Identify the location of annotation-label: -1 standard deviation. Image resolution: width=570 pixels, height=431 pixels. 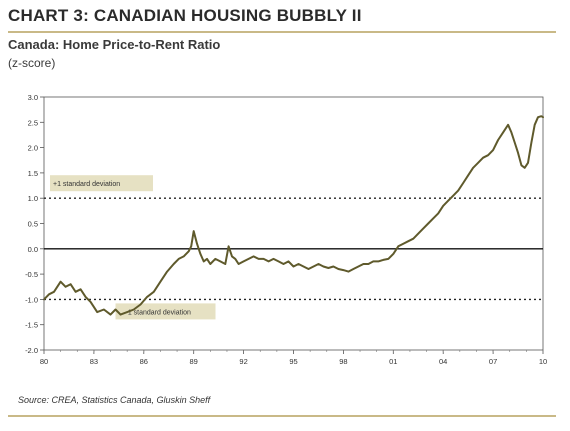
(158, 312).